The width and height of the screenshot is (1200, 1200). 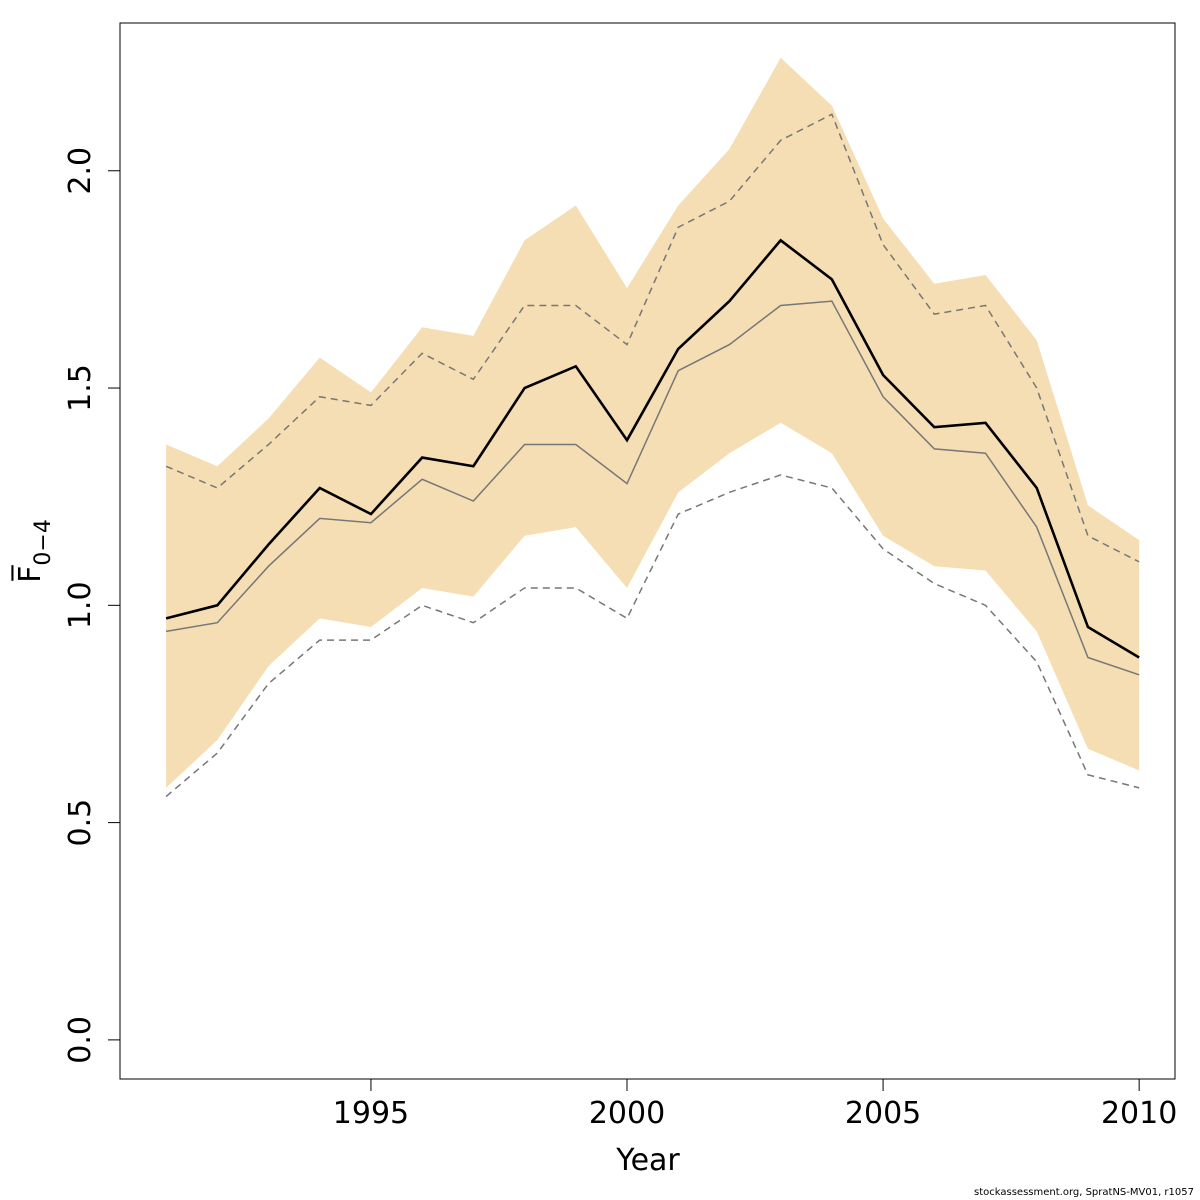 What do you see at coordinates (647, 1160) in the screenshot?
I see `x-axis-title: Year` at bounding box center [647, 1160].